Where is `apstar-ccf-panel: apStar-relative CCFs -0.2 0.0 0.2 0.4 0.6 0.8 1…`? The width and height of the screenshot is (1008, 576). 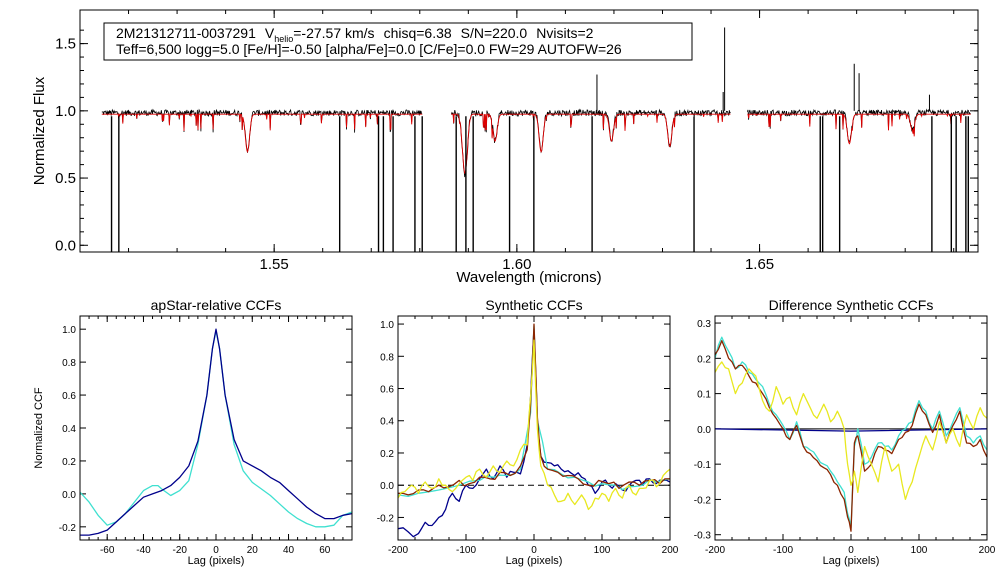
apstar-ccf-panel: apStar-relative CCFs -0.2 0.0 0.2 0.4 0.6 0.8 1… is located at coordinates (193, 432).